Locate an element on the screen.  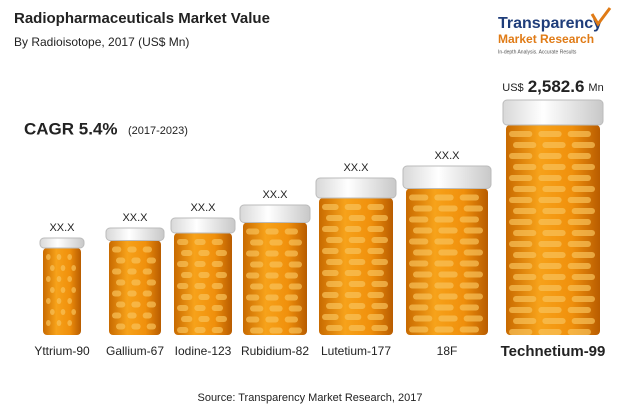
cagr-period: (2017-2023) is located at coordinates (158, 131).